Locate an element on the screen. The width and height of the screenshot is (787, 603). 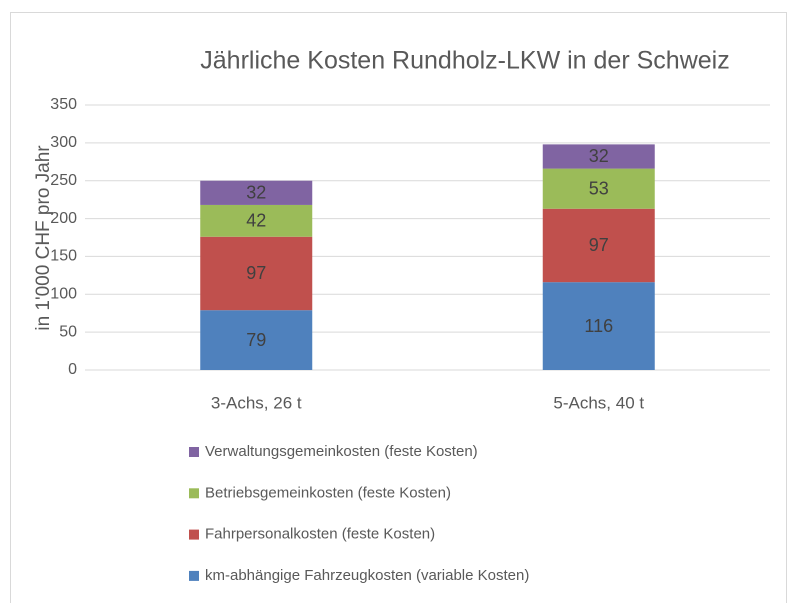
x-tick-label: 5-Achs, 40 t is located at coordinates (598, 402).